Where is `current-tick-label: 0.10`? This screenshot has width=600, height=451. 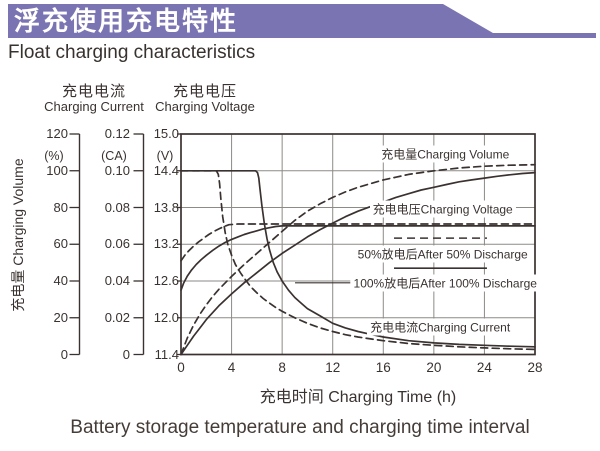 current-tick-label: 0.10 is located at coordinates (117, 170).